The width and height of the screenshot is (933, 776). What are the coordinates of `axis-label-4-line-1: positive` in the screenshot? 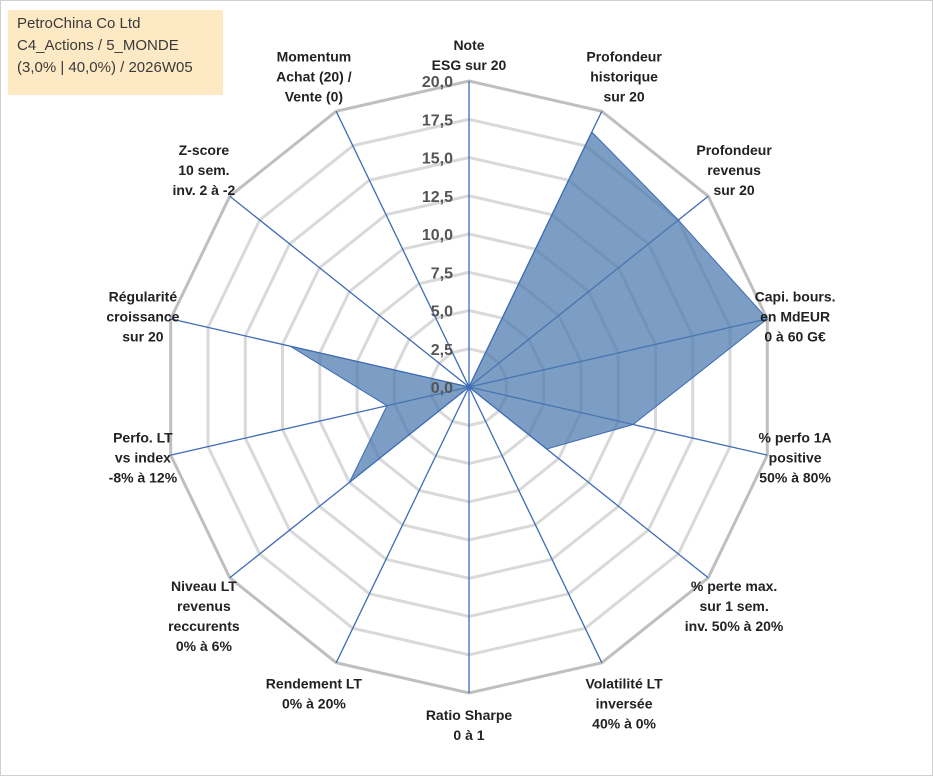 It's located at (795, 457).